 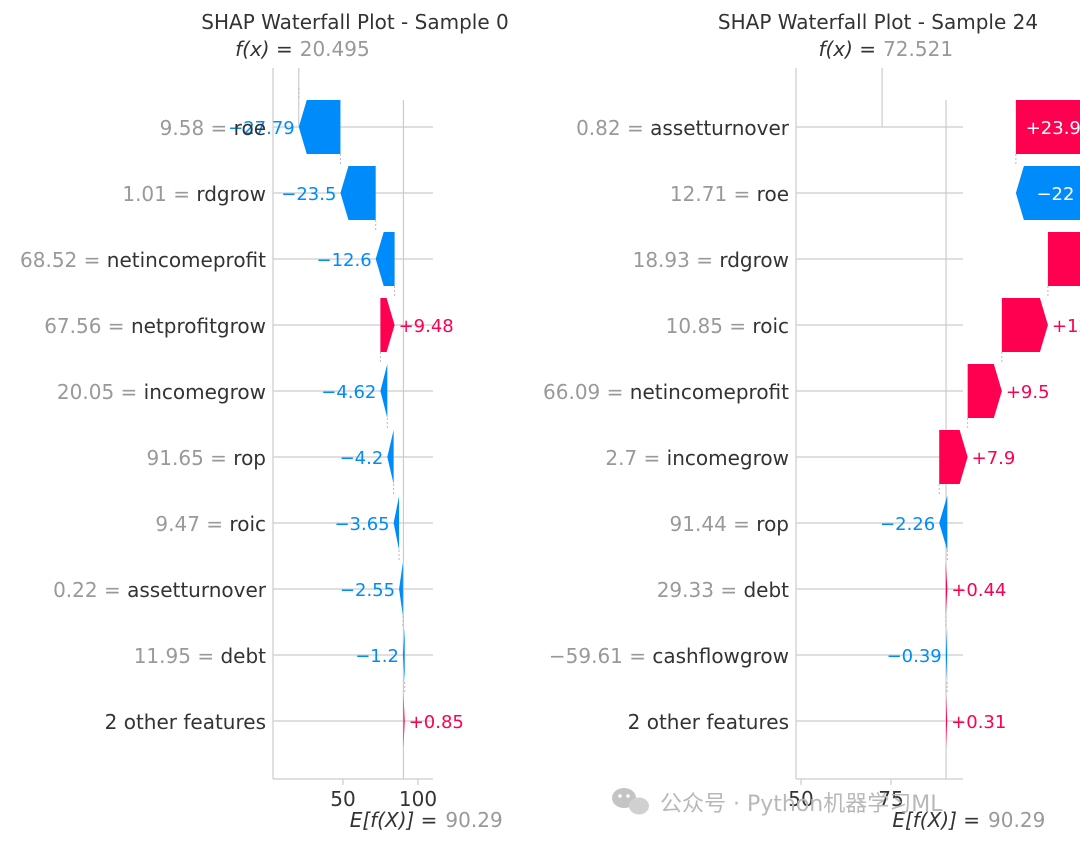 What do you see at coordinates (367, 590) in the screenshot?
I see `shap-value-label: −2.55` at bounding box center [367, 590].